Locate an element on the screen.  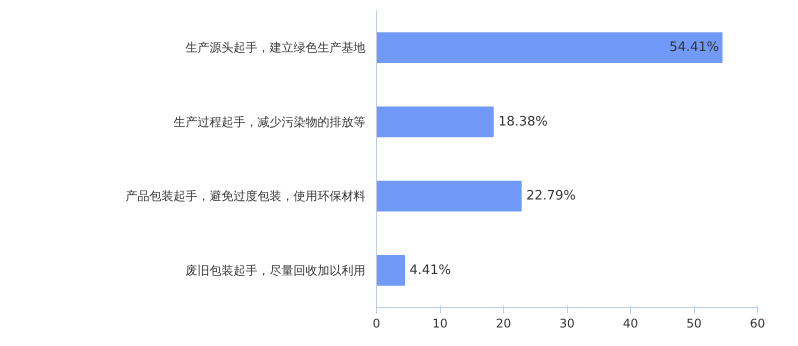
y-tick-label: 废旧包装起手，尽量回收加以利用 is located at coordinates (276, 270).